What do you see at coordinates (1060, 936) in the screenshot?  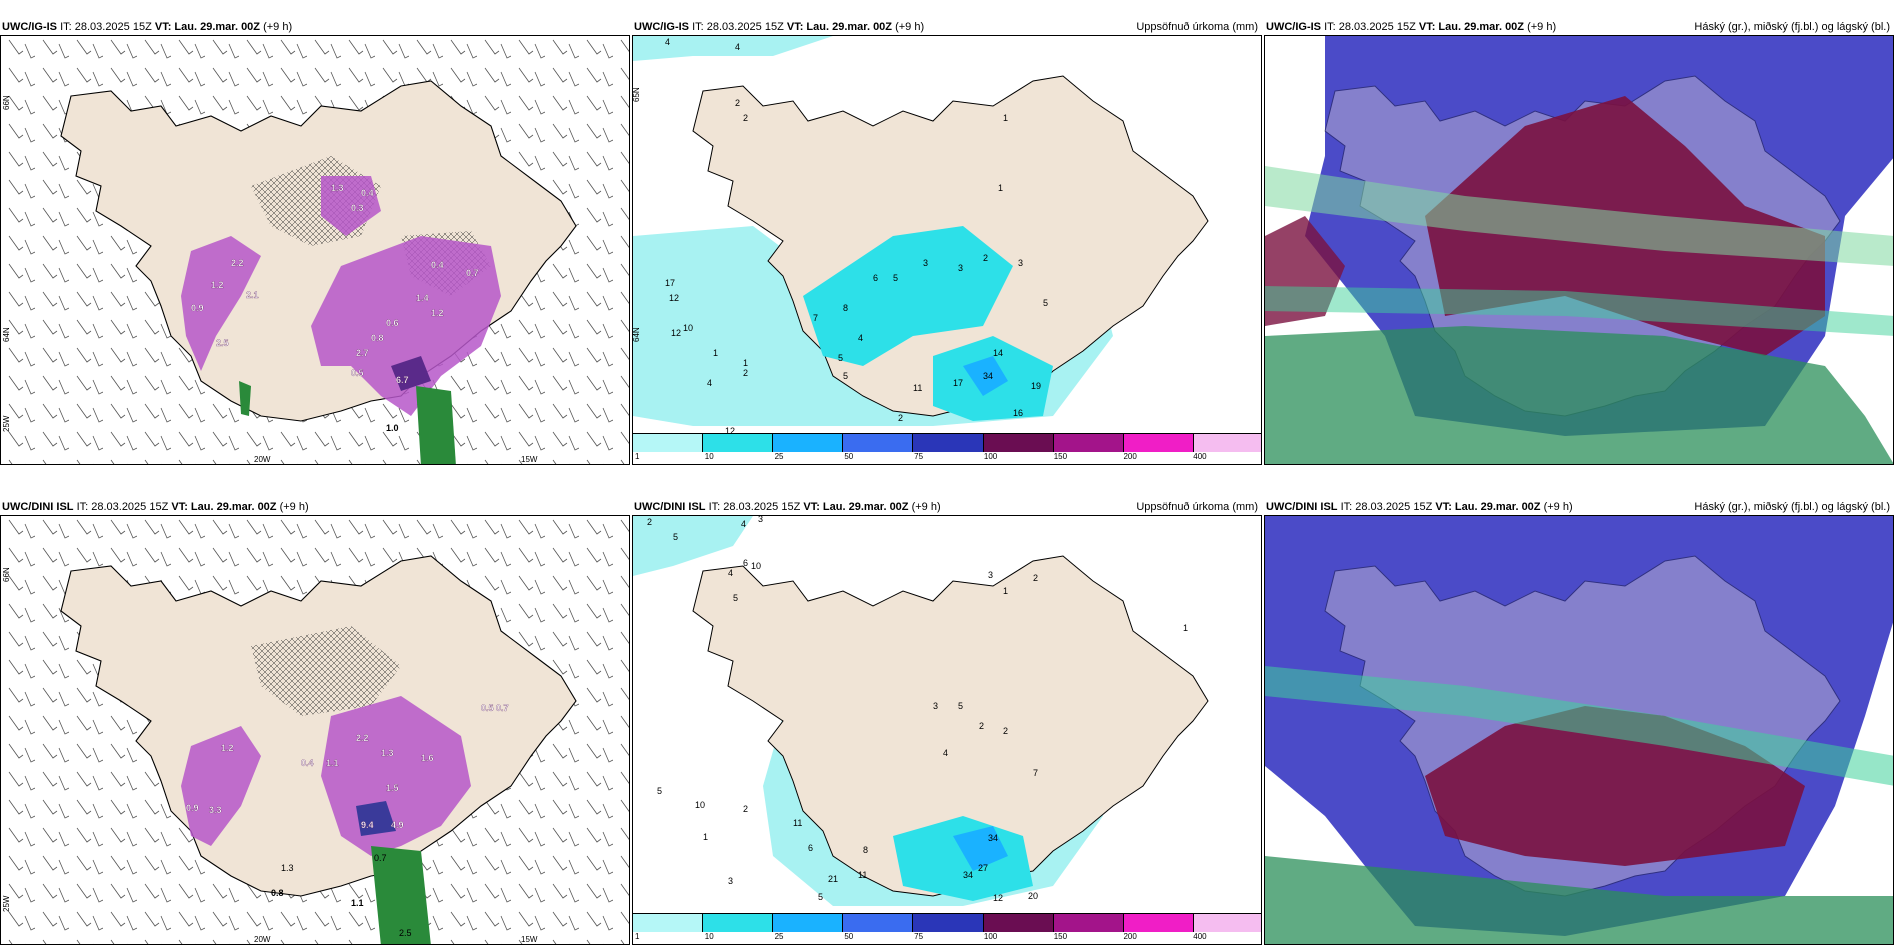 I see `colorbar-tick: 150` at bounding box center [1060, 936].